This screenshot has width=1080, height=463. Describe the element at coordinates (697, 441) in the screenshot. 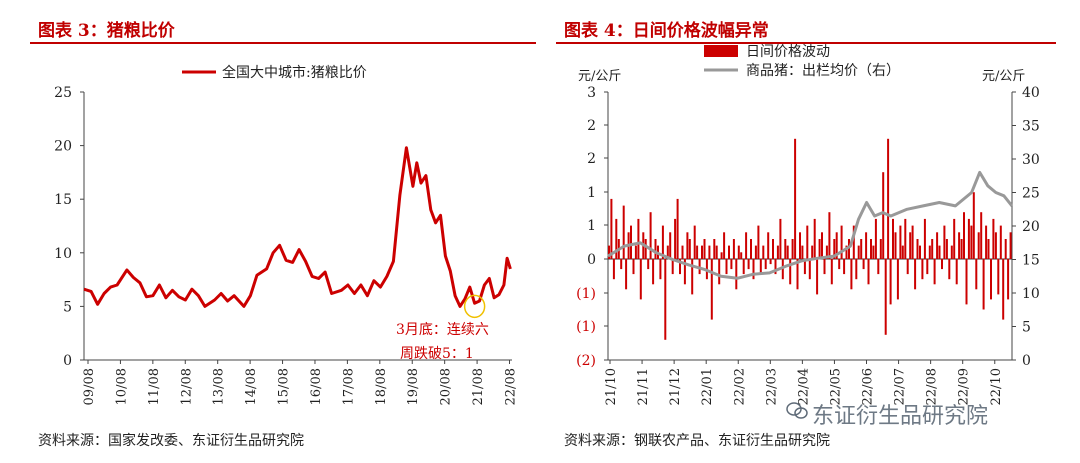

I see `right-source-note: 资料来源：钢联农产品、东证衍生品研究院` at that location.